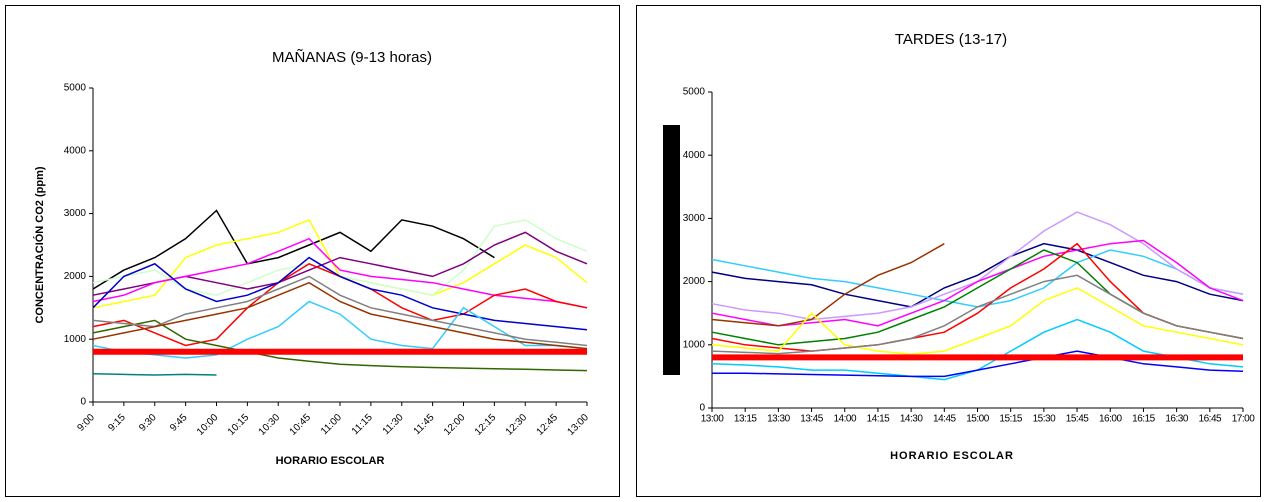 This screenshot has width=1266, height=502. I want to click on redaction-box, so click(671, 250).